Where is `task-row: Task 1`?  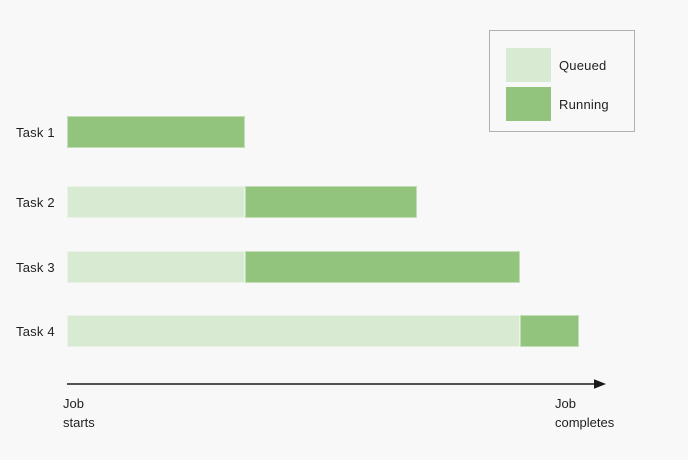 task-row: Task 1 is located at coordinates (344, 132).